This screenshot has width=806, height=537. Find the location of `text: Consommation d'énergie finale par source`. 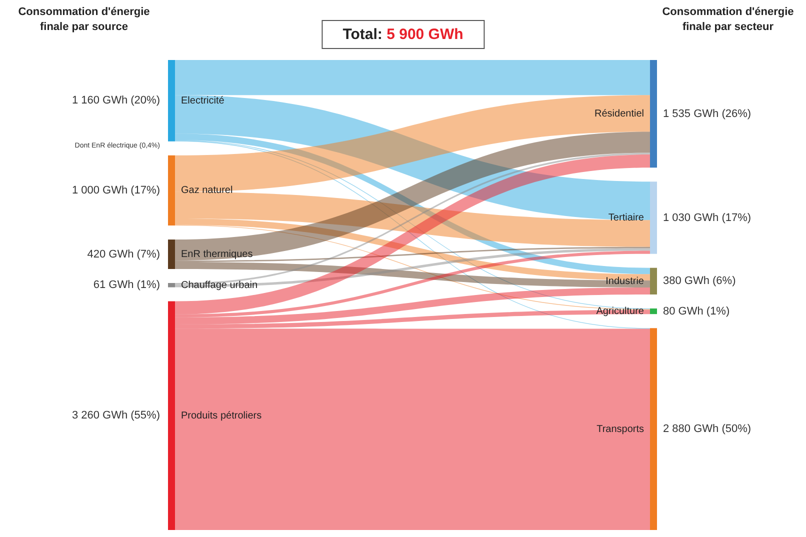

text: Consommation d'énergie finale par source is located at coordinates (84, 20).